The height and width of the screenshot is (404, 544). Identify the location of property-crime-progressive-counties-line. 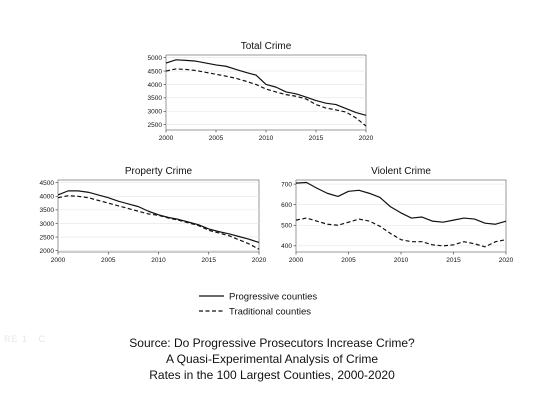
(158, 217).